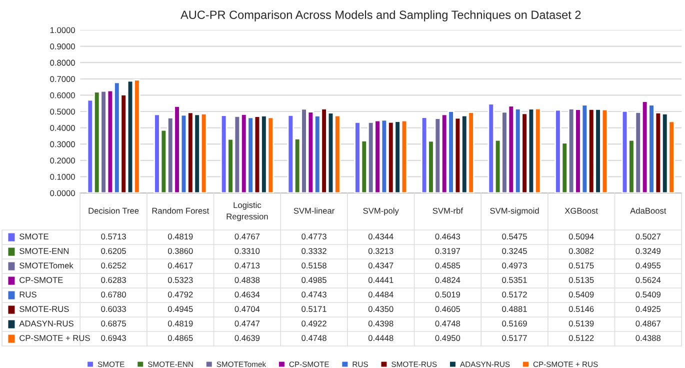 This screenshot has height=368, width=685. I want to click on data-label: 0.5713, so click(113, 237).